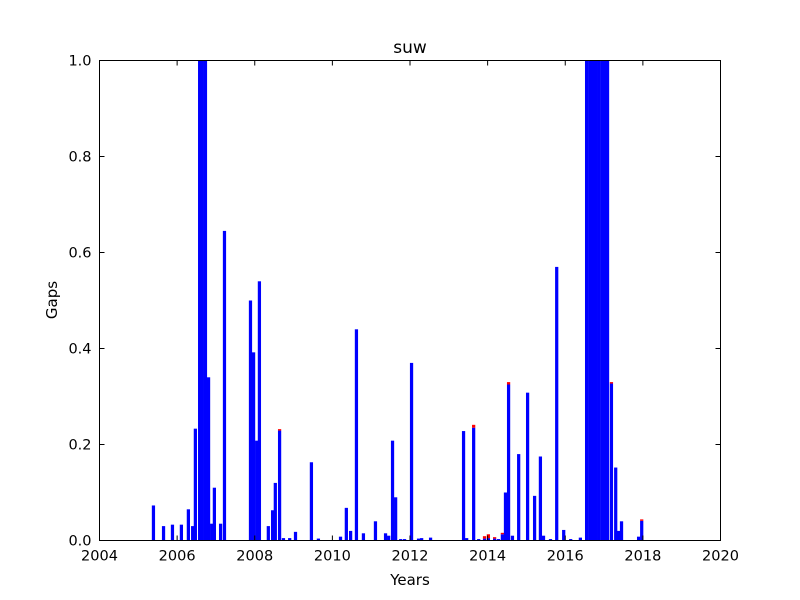 This screenshot has width=800, height=600. I want to click on x-tick-label: 2008, so click(254, 557).